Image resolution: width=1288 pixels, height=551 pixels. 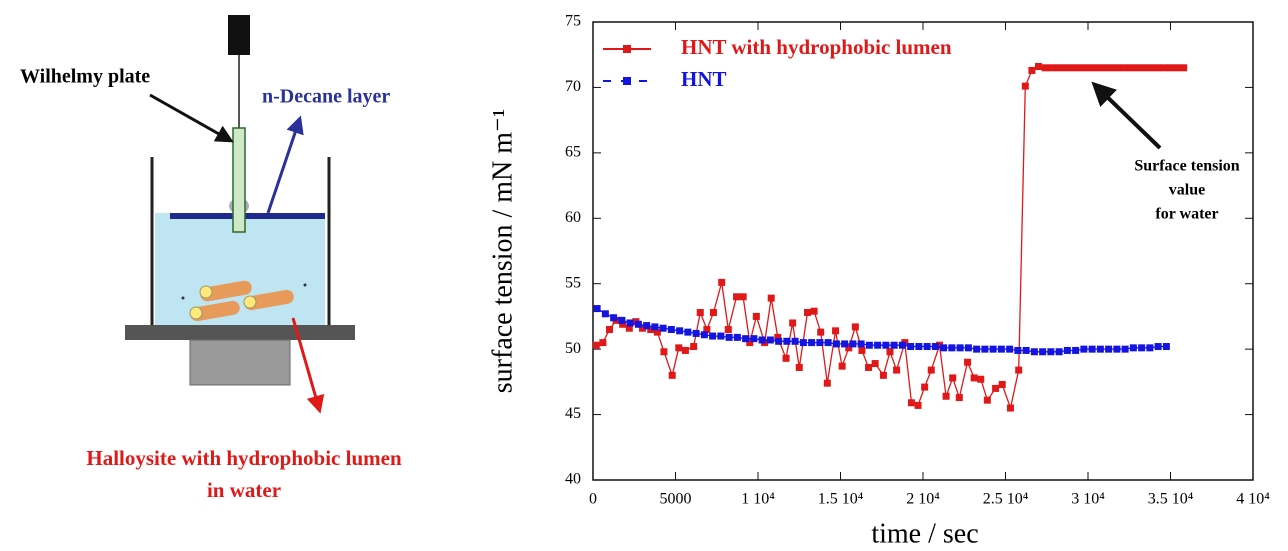 What do you see at coordinates (1186, 166) in the screenshot?
I see `annotation-text: Surface tension` at bounding box center [1186, 166].